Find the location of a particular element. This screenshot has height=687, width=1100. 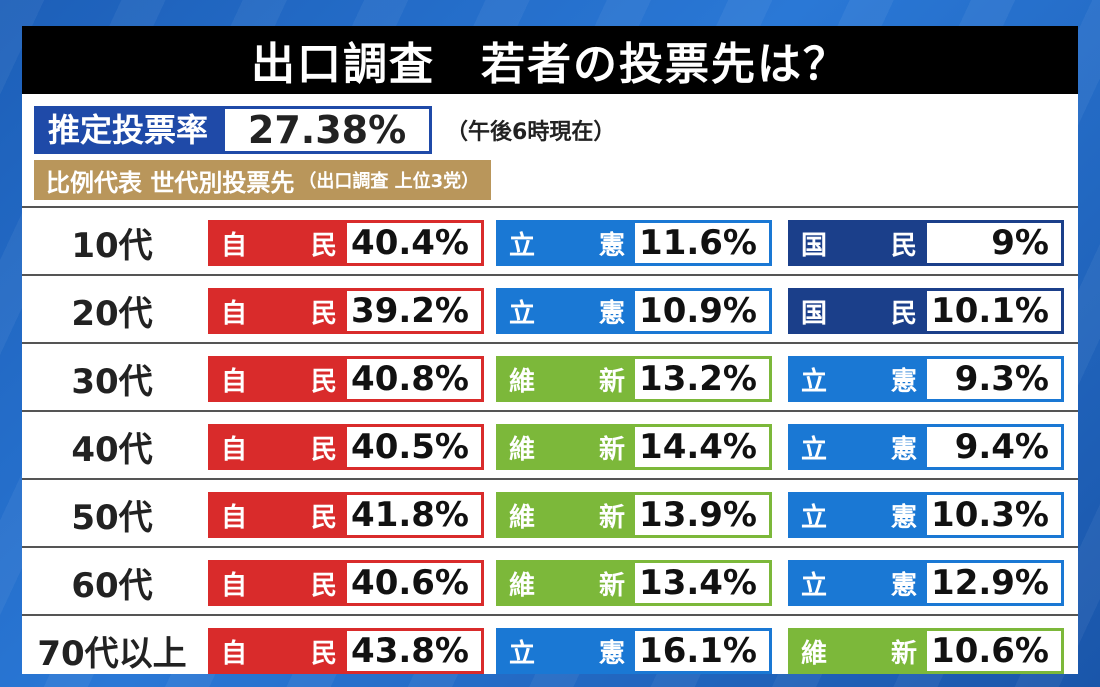

vote-share-value: 40.6% is located at coordinates (414, 583).